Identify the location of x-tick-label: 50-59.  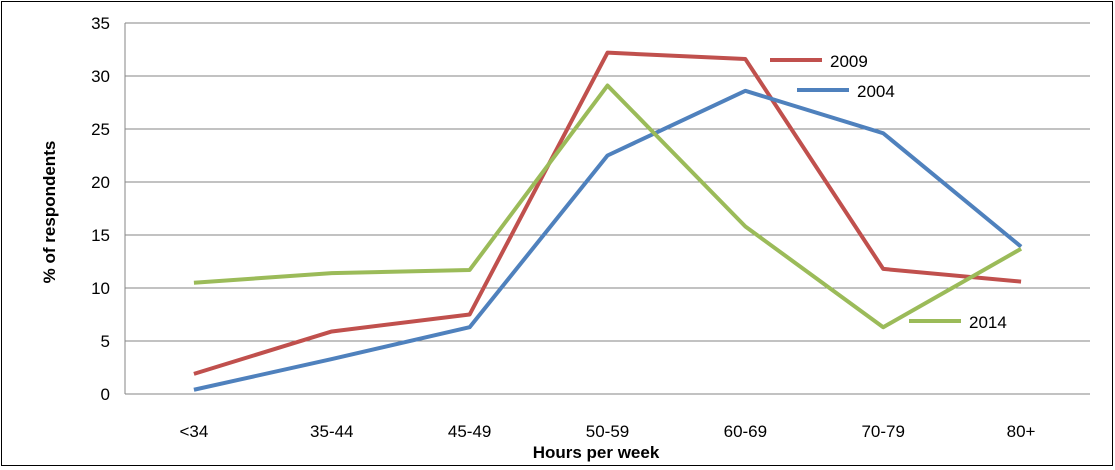
(607, 431).